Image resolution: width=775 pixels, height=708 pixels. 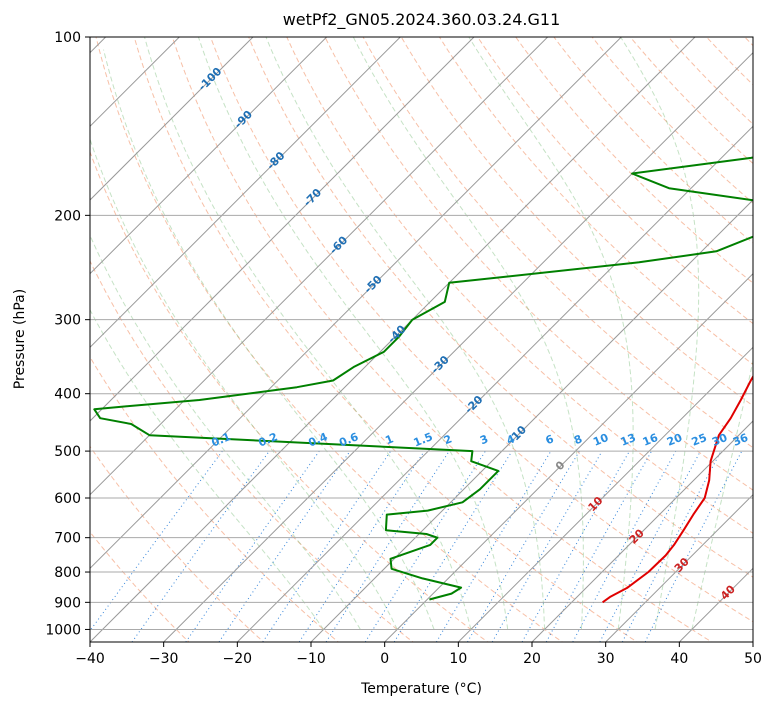 I want to click on x-axis: −40 −30 −20 −10 0 10 20 30 40 50, so click(x=418, y=654).